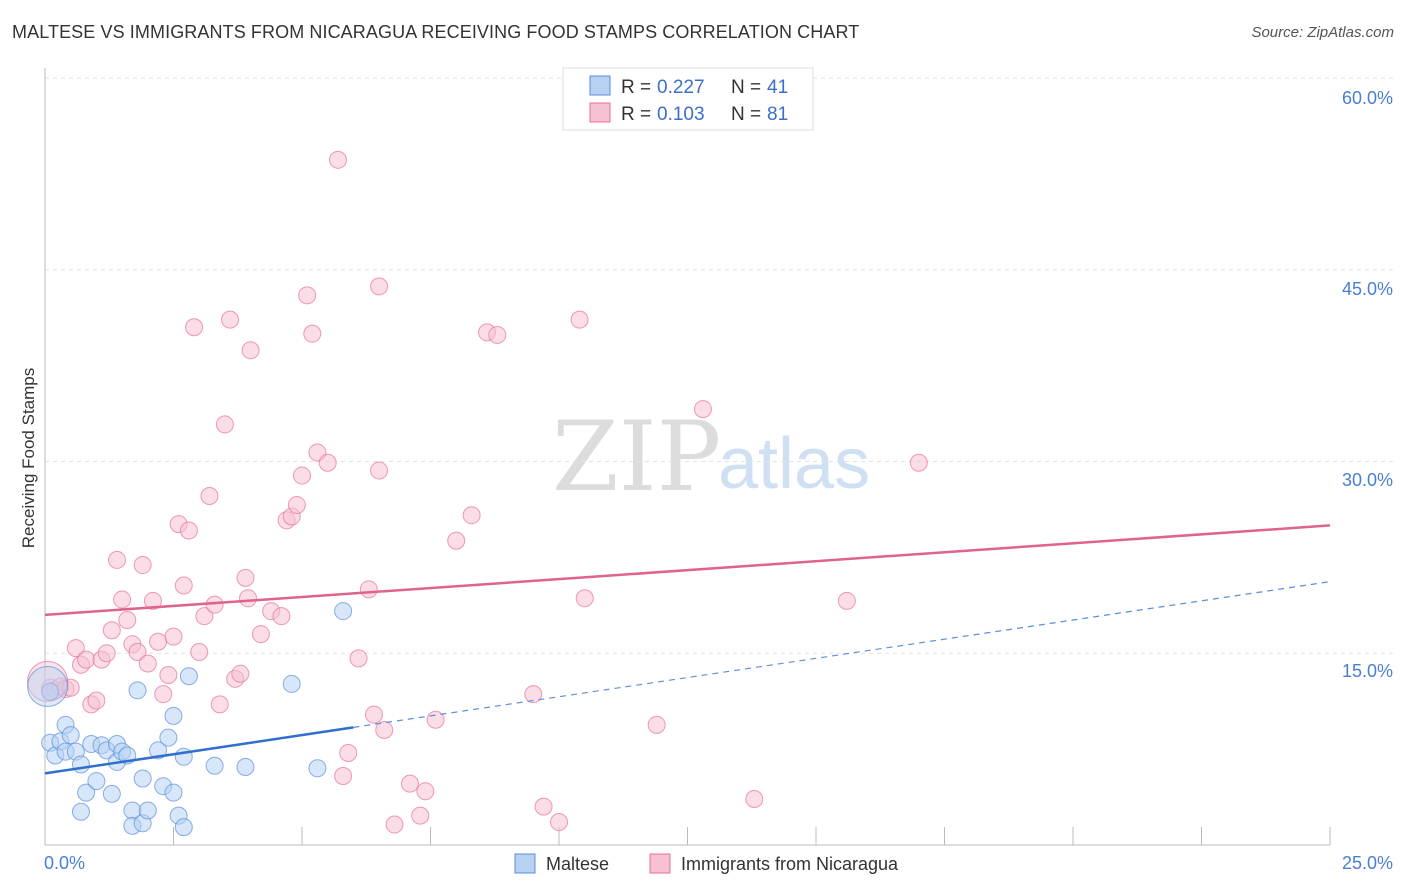 The height and width of the screenshot is (892, 1406). I want to click on legend-n-value-nicaragua: 81, so click(777, 114).